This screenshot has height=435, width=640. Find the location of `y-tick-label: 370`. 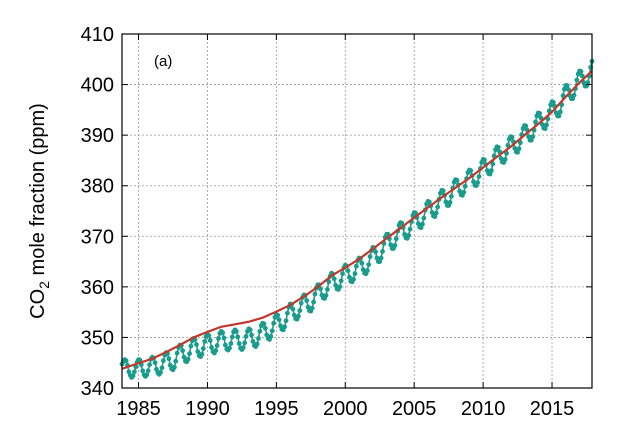

y-tick-label: 370 is located at coordinates (97, 237).